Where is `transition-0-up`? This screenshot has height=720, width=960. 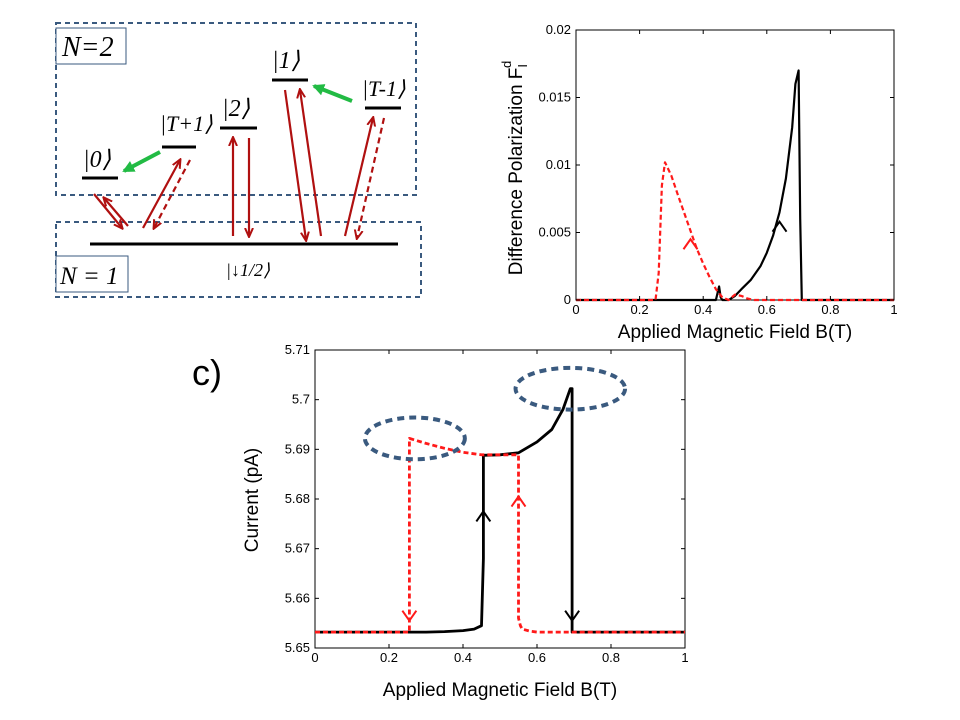
transition-0-up is located at coordinates (116, 212).